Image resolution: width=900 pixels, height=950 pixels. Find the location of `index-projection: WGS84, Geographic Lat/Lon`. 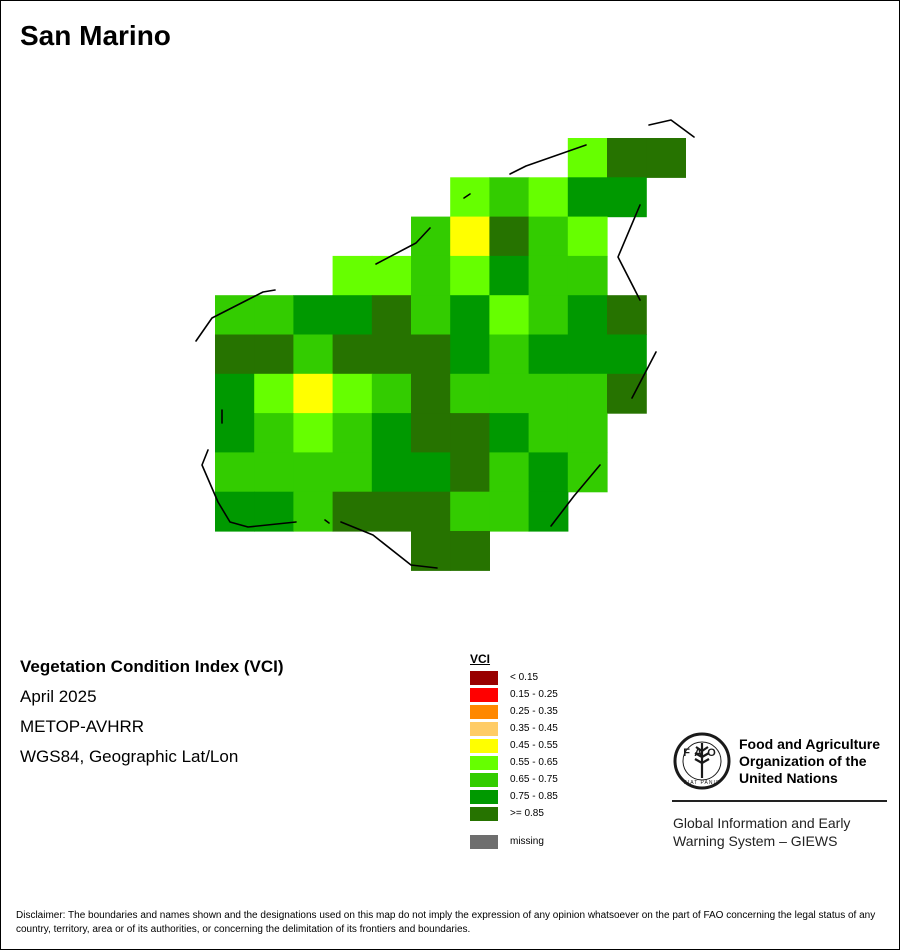

index-projection: WGS84, Geographic Lat/Lon is located at coordinates (129, 756).